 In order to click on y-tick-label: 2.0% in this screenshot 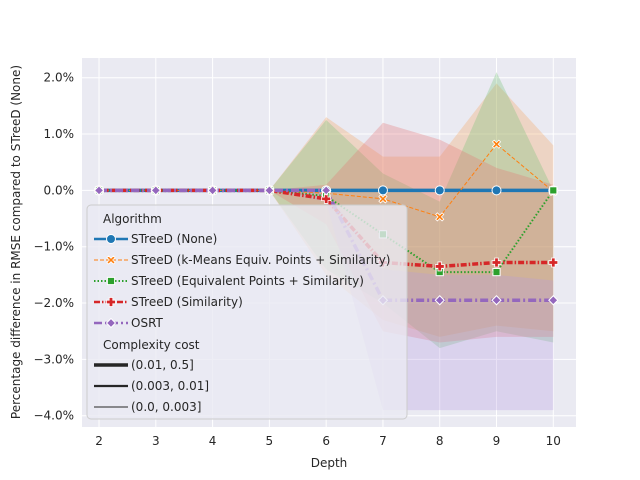, I will do `click(59, 78)`.